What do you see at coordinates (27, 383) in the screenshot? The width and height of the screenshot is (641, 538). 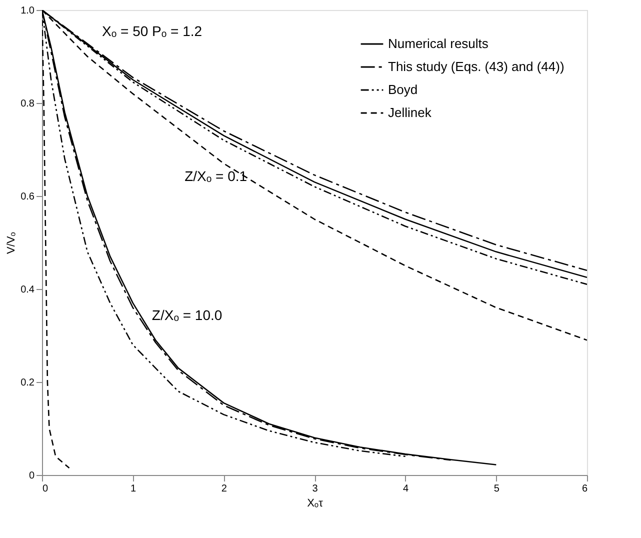 I see `y-tick-label: 0.2` at bounding box center [27, 383].